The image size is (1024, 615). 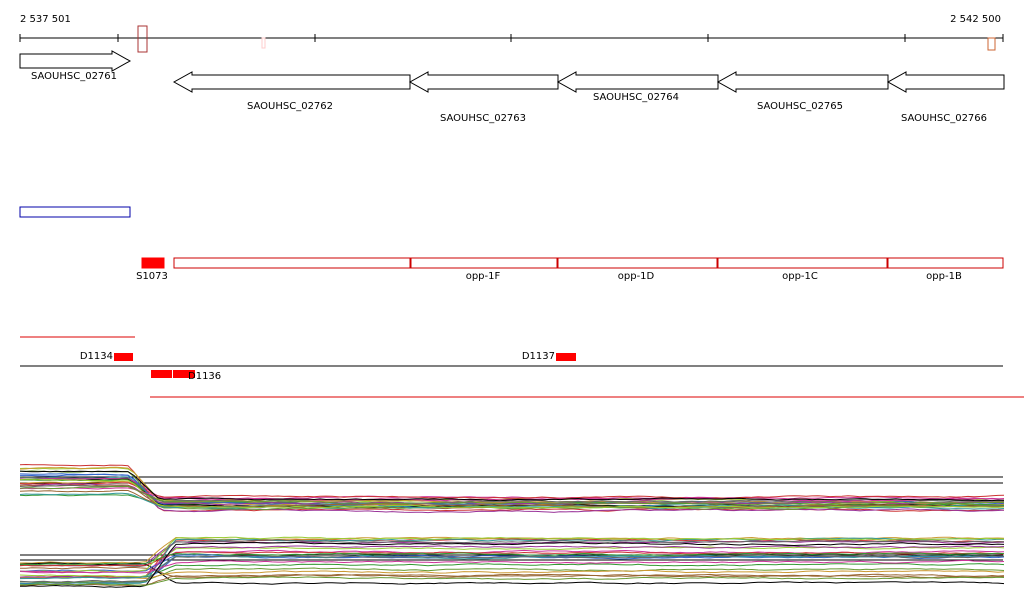 What do you see at coordinates (74, 76) in the screenshot?
I see `gene-label: SAOUHSC_02761` at bounding box center [74, 76].